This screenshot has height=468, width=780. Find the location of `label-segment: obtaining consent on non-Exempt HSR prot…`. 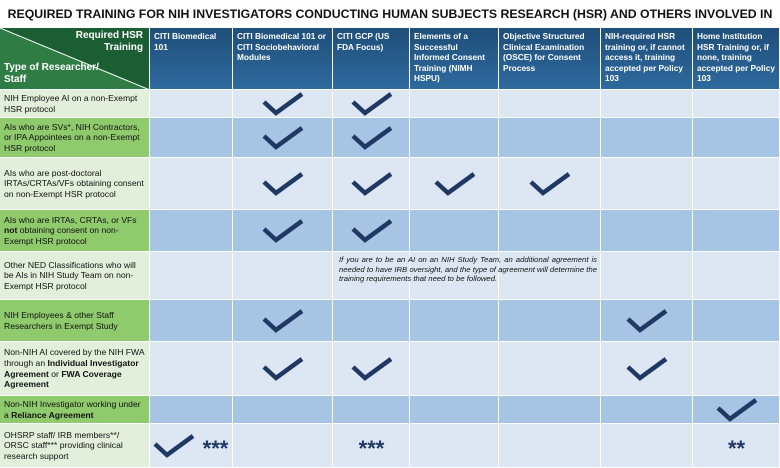

label-segment: obtaining consent on non-Exempt HSR prot… is located at coordinates (61, 235).